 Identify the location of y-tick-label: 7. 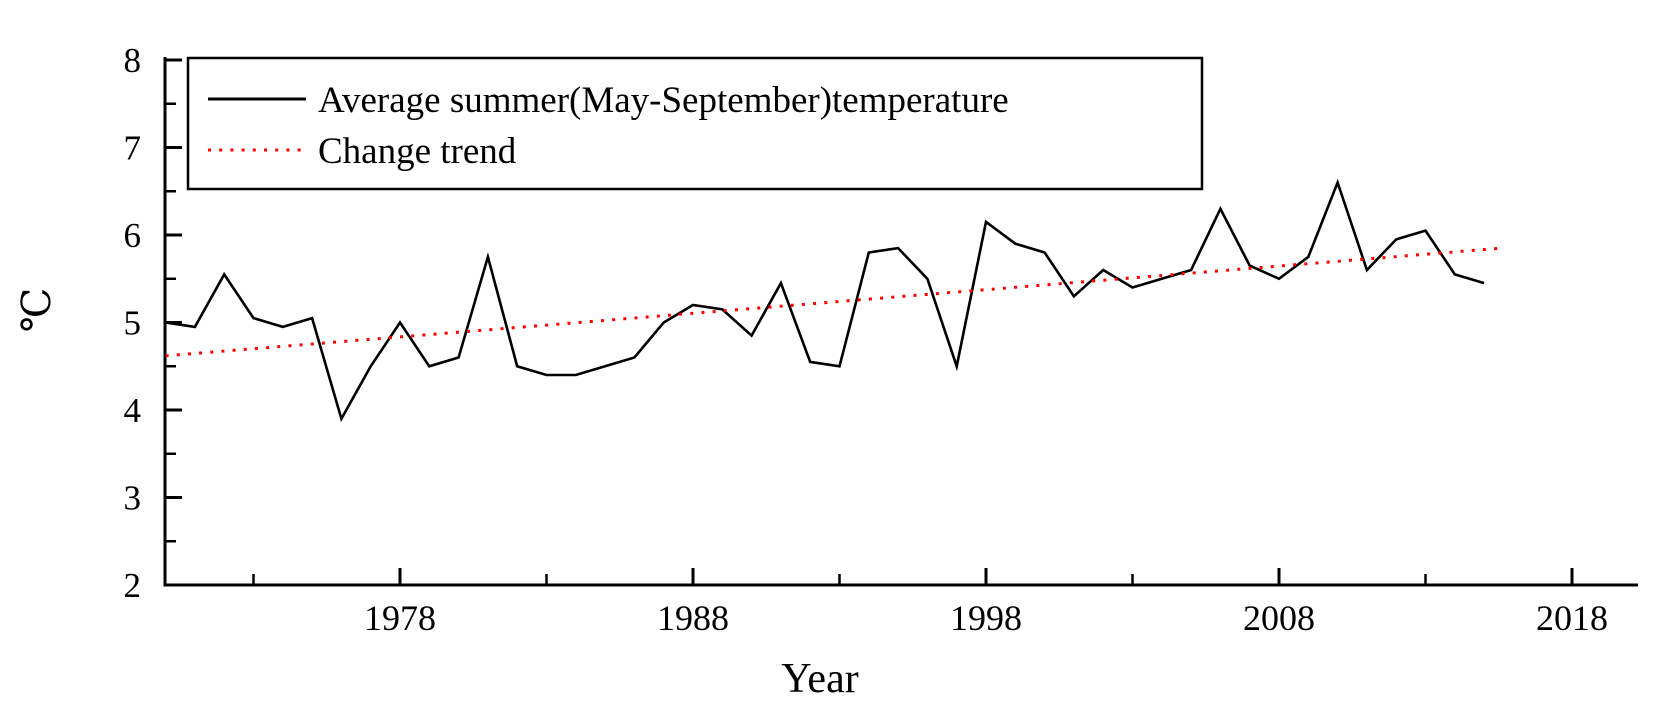
(133, 148).